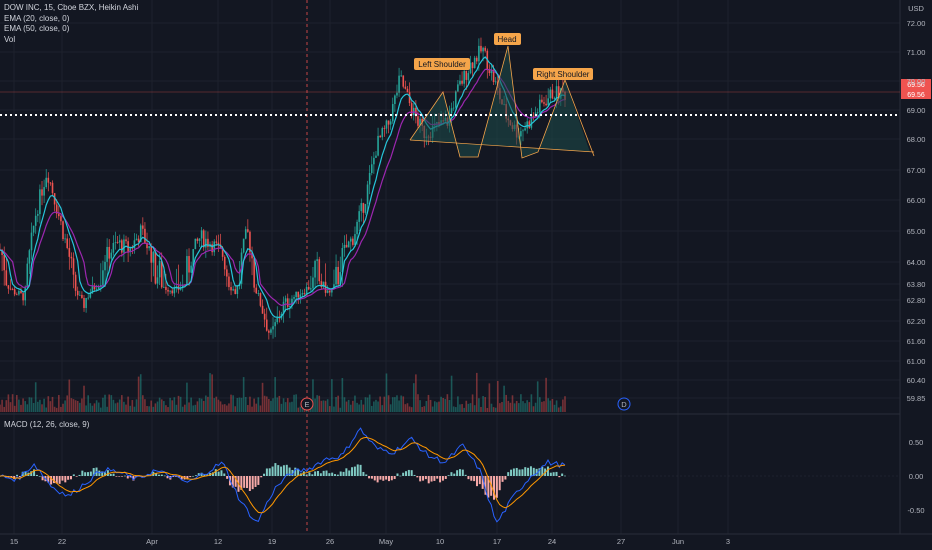  I want to click on time-tick-label: 22, so click(62, 541).